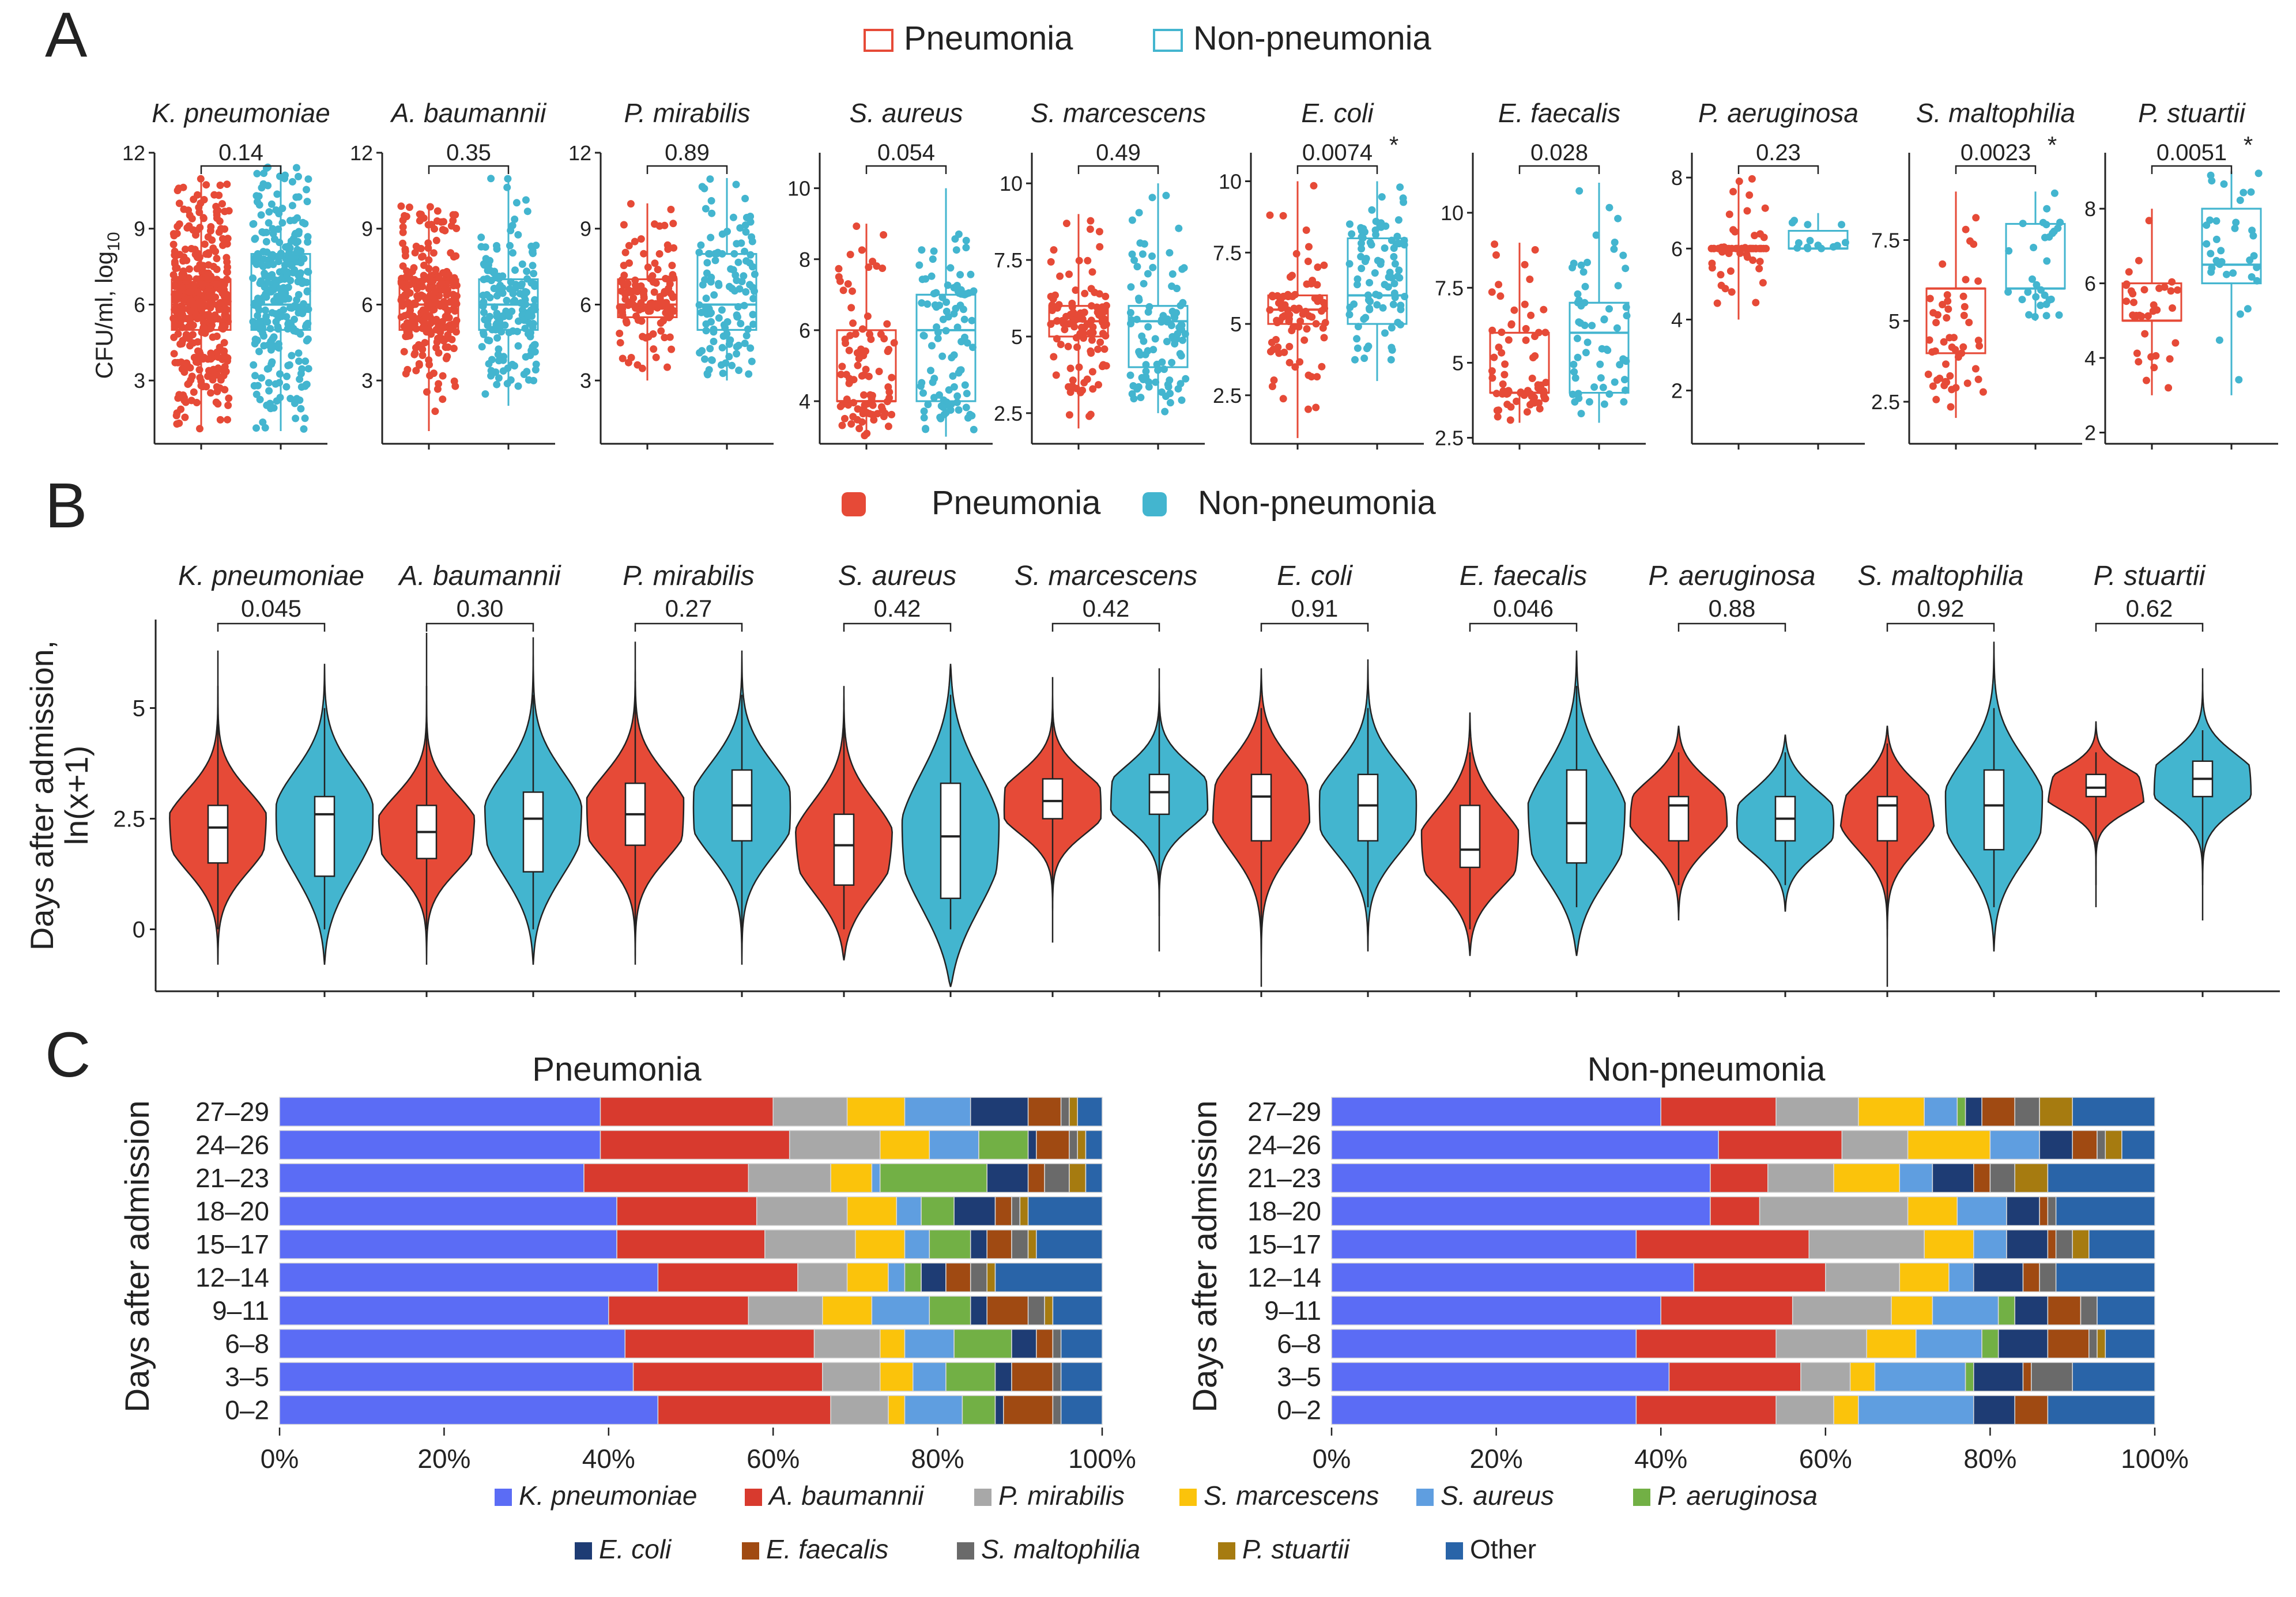 Image resolution: width=2296 pixels, height=1597 pixels. Describe the element at coordinates (585, 229) in the screenshot. I see `y-tick-label: 9` at that location.